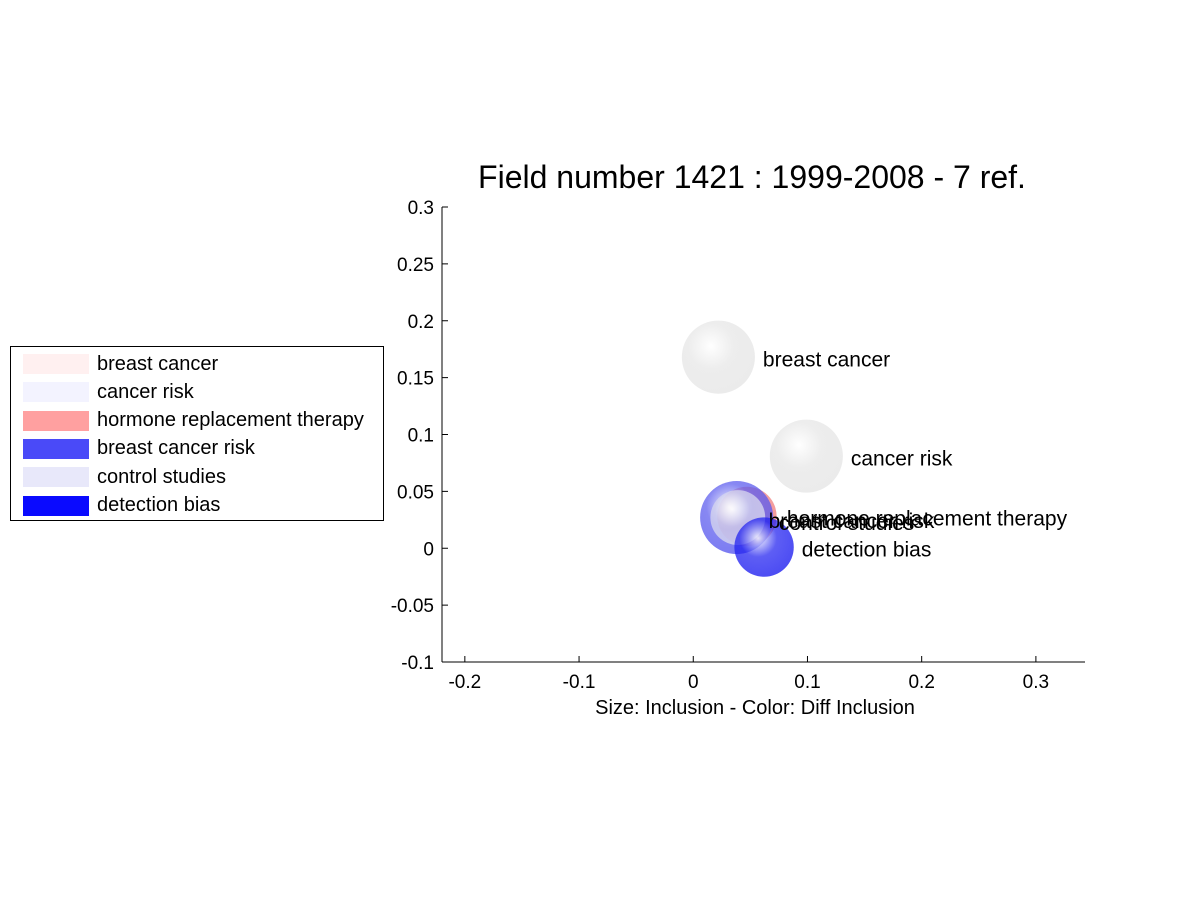 The image size is (1200, 900). I want to click on legend-label: hormone replacement therapy, so click(230, 420).